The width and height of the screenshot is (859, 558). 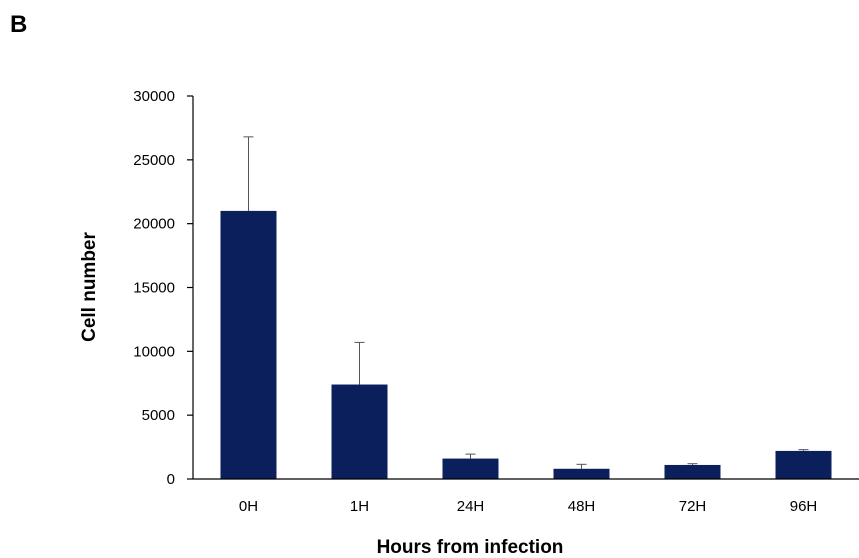 I want to click on y-tick-label: 25000, so click(x=154, y=160).